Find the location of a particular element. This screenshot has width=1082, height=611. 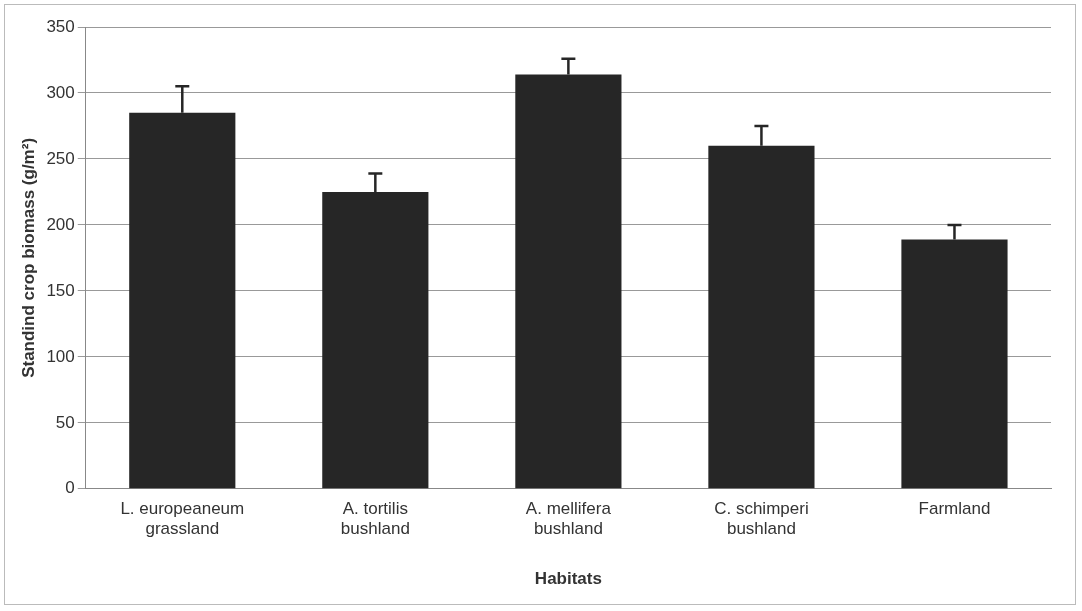

y-tick-label: 100 is located at coordinates (60, 356).